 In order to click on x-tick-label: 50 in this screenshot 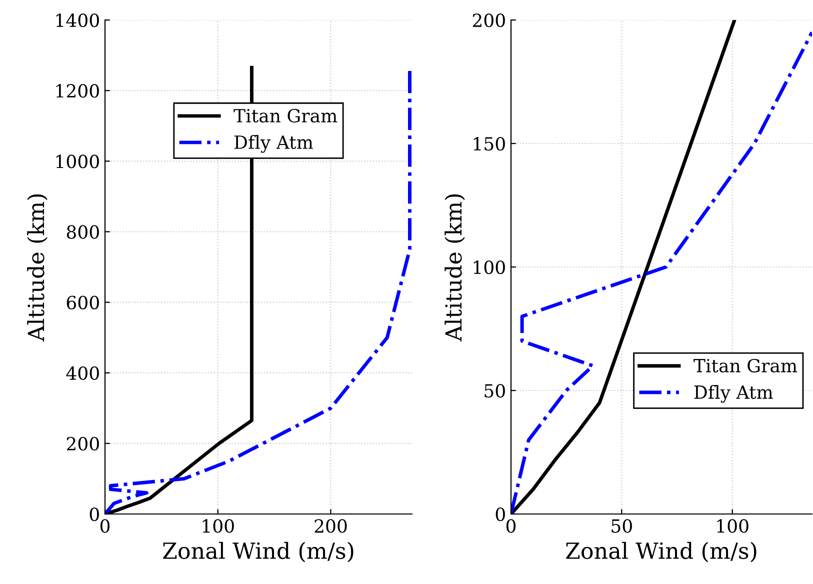, I will do `click(622, 526)`.